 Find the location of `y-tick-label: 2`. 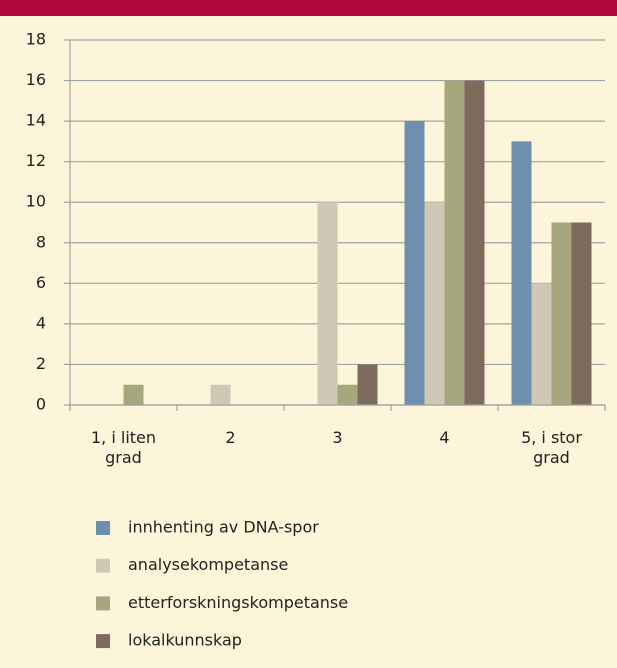

y-tick-label: 2 is located at coordinates (41, 363).